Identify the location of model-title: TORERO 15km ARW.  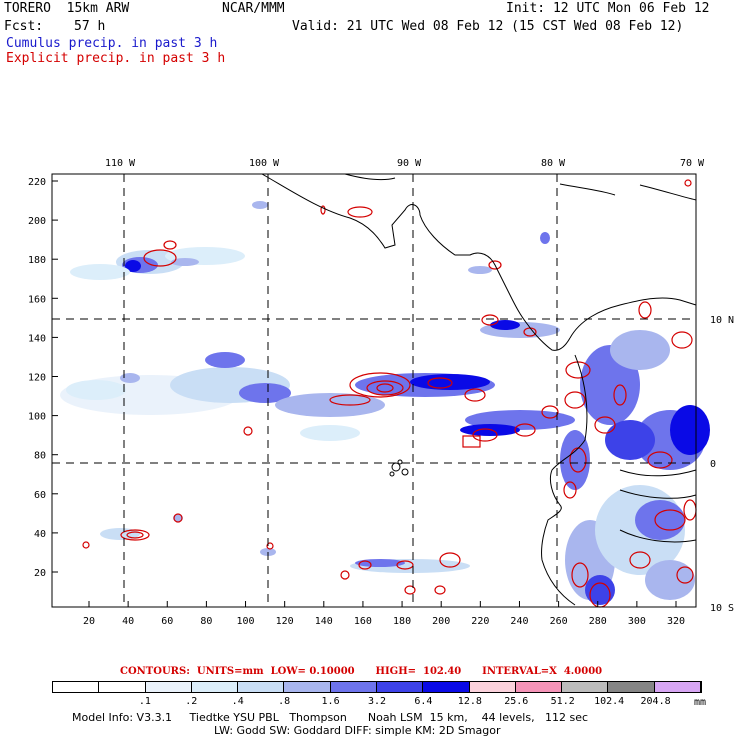
(67, 8).